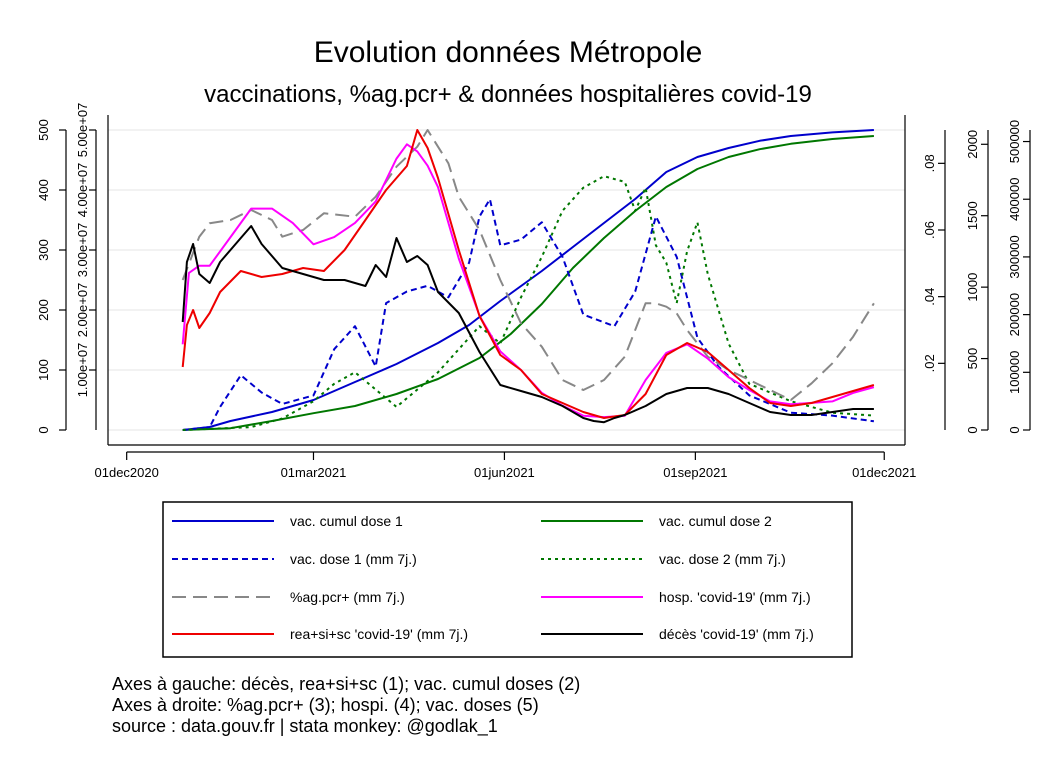 The image size is (1056, 768). I want to click on tick-label-ax4: 1000, so click(972, 287).